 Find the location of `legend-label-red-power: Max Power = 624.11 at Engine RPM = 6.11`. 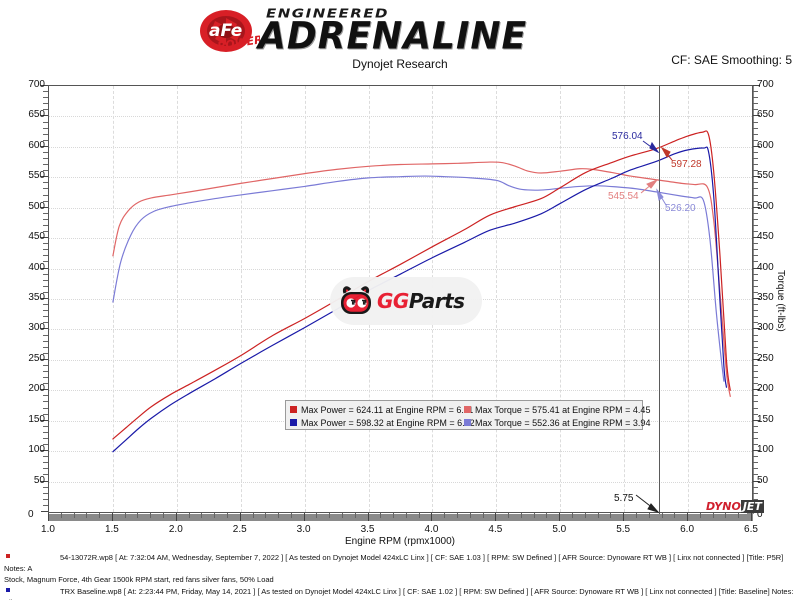

legend-label-red-power: Max Power = 624.11 at Engine RPM = 6.11 is located at coordinates (387, 409).